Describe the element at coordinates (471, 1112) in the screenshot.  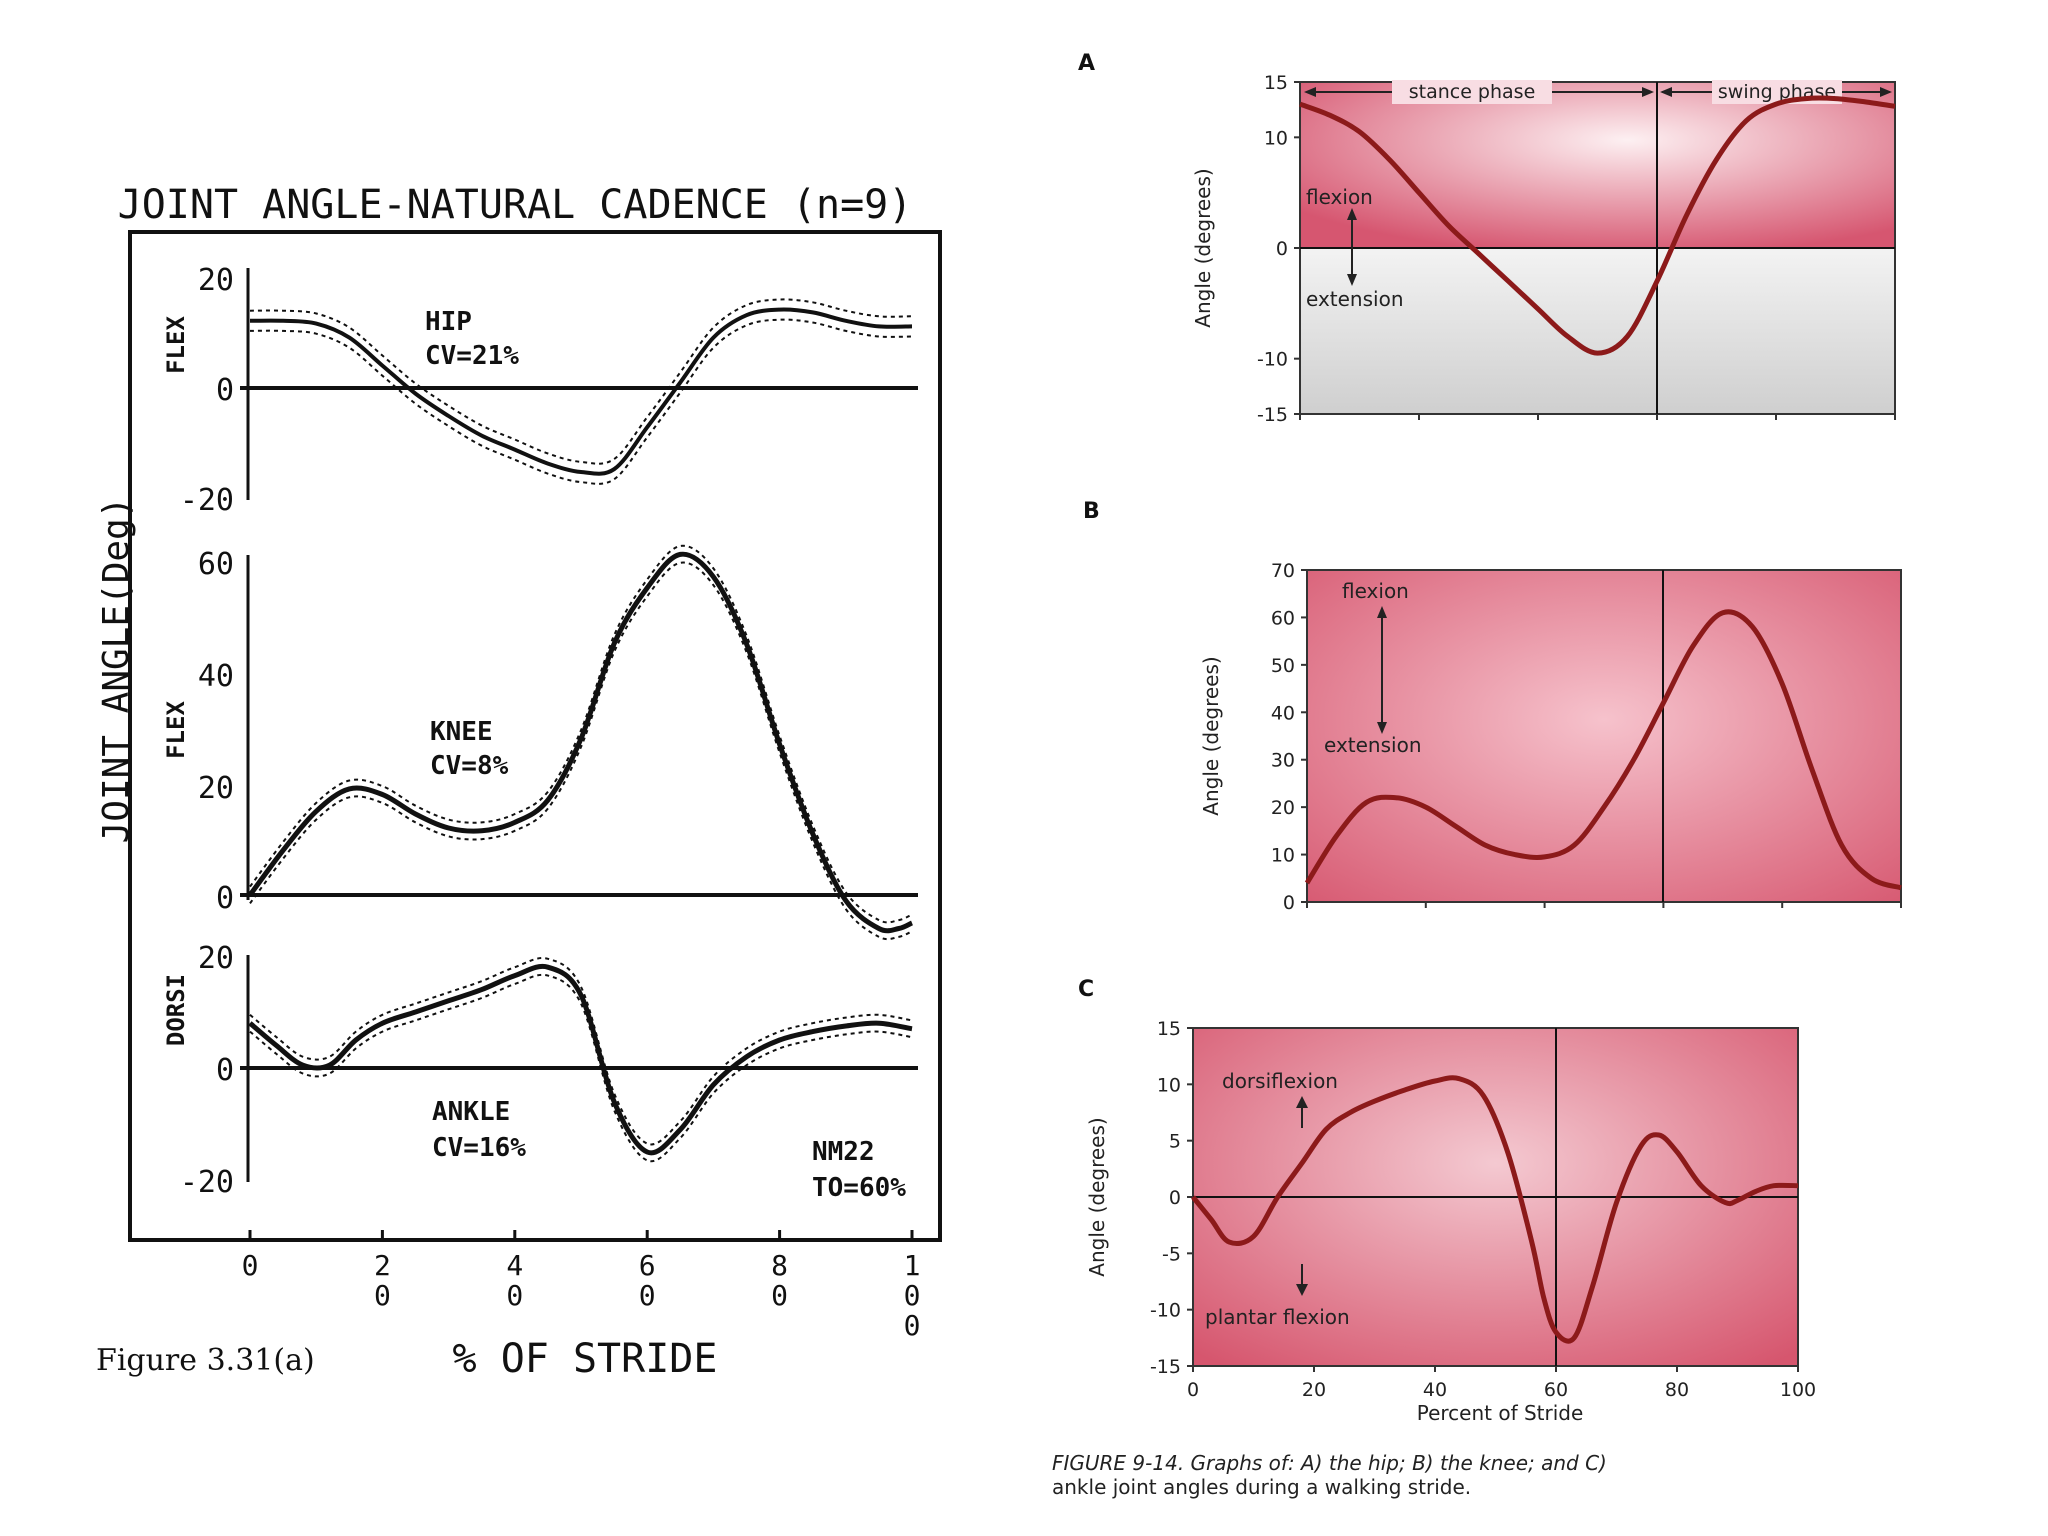
I see `left-ankle-label: ANKLE` at that location.